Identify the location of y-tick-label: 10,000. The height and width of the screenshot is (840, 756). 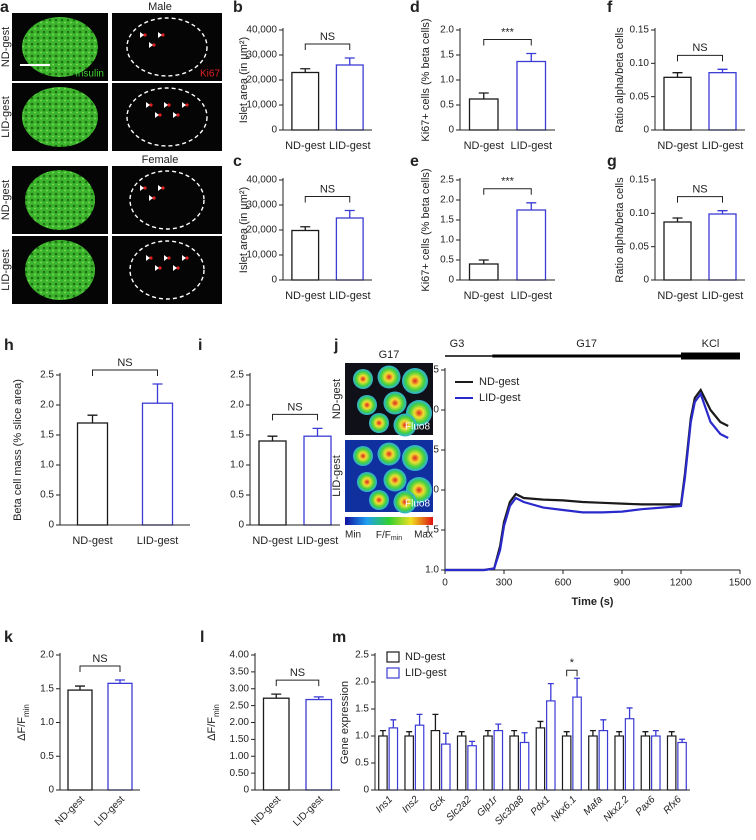
(261, 255).